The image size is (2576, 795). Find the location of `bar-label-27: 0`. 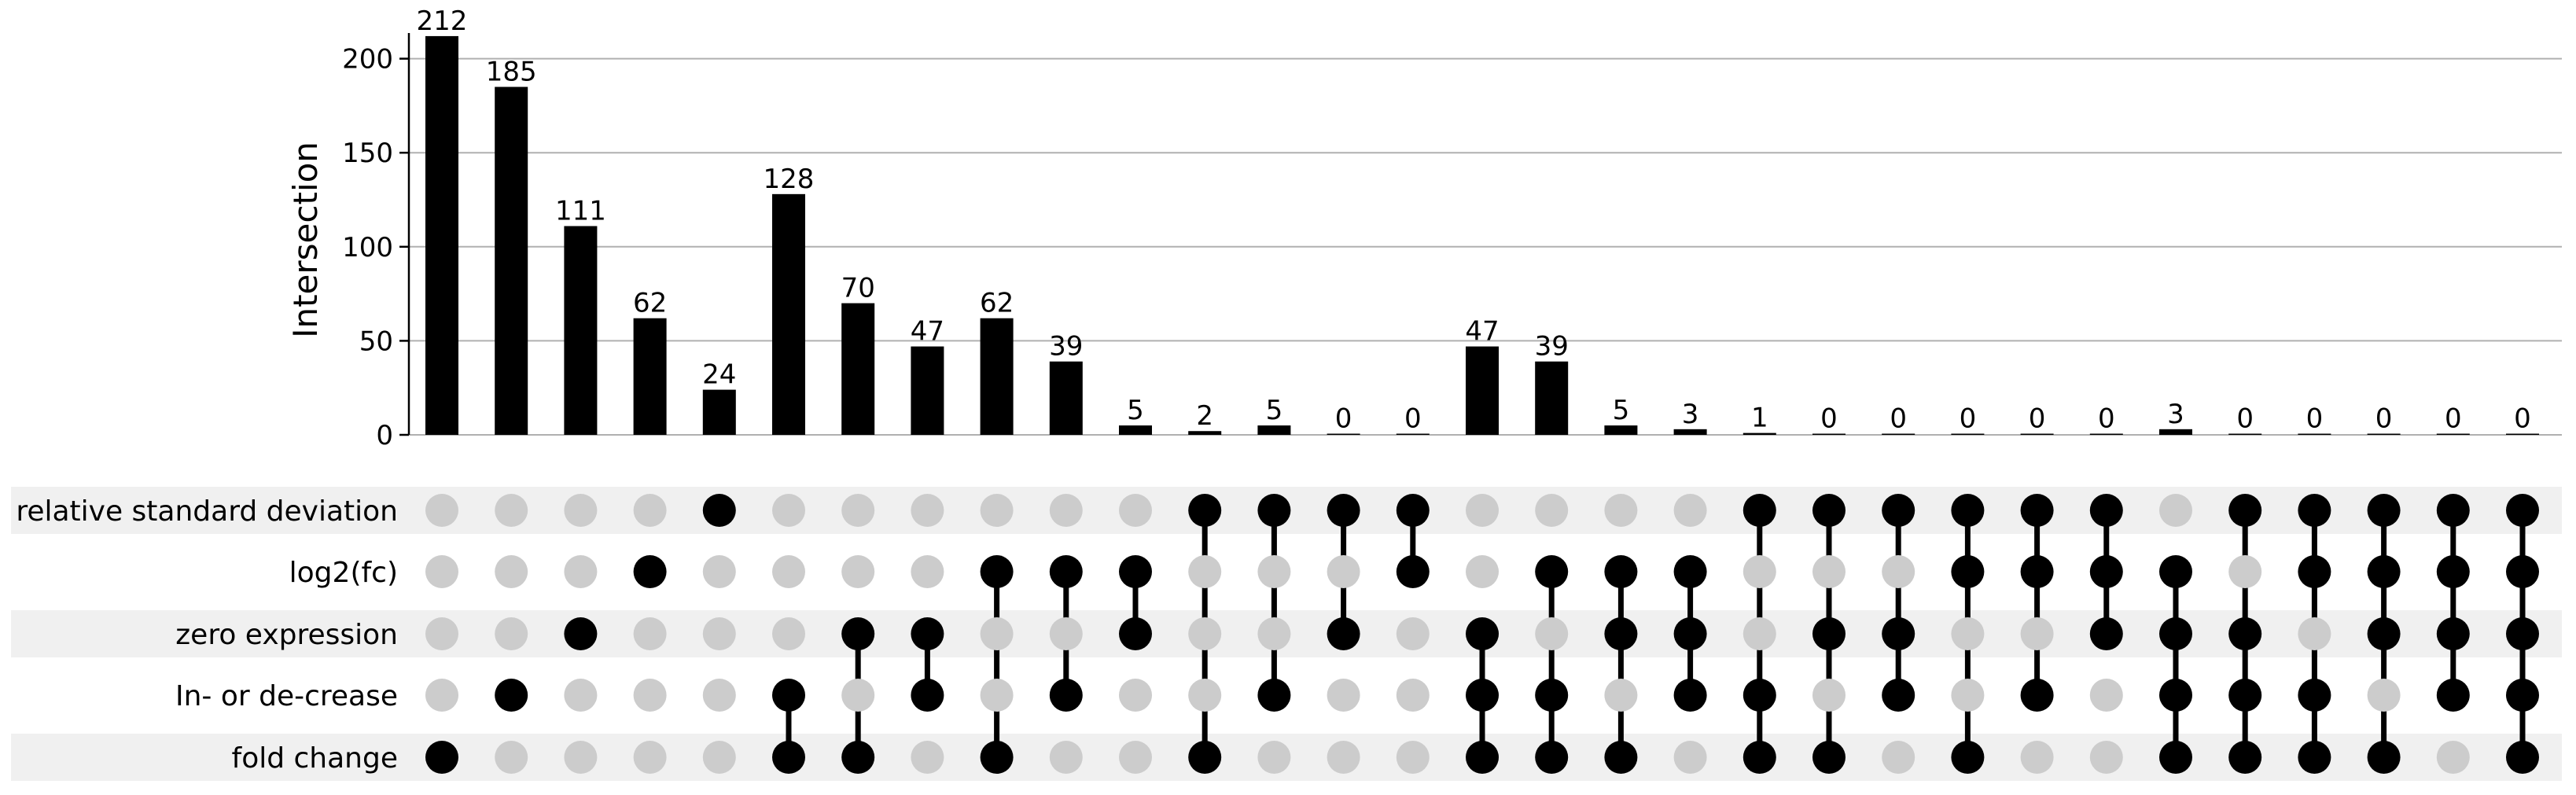

bar-label-27: 0 is located at coordinates (2315, 419).